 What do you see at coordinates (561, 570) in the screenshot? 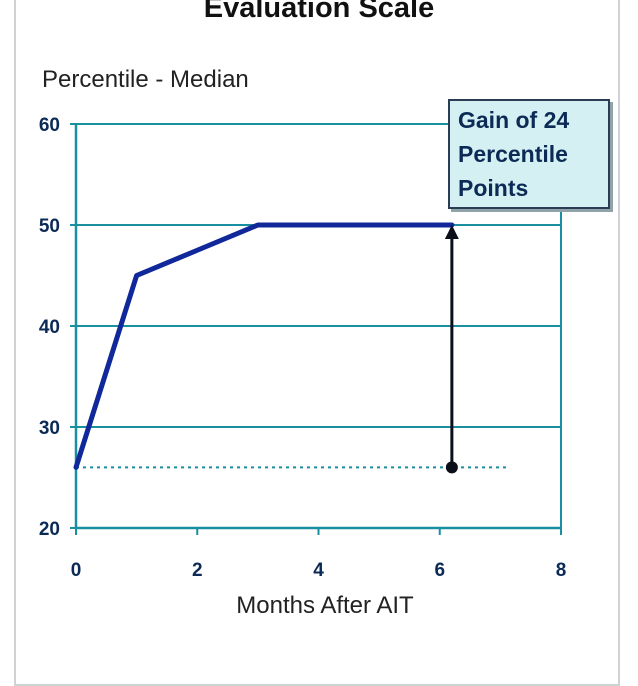
I see `x-tick-label-8: 8` at bounding box center [561, 570].